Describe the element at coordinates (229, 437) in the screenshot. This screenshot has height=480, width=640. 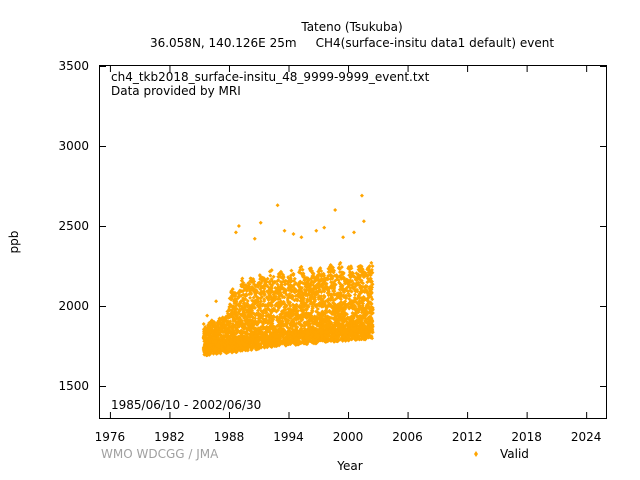
I see `x-tick-label: 1988` at that location.